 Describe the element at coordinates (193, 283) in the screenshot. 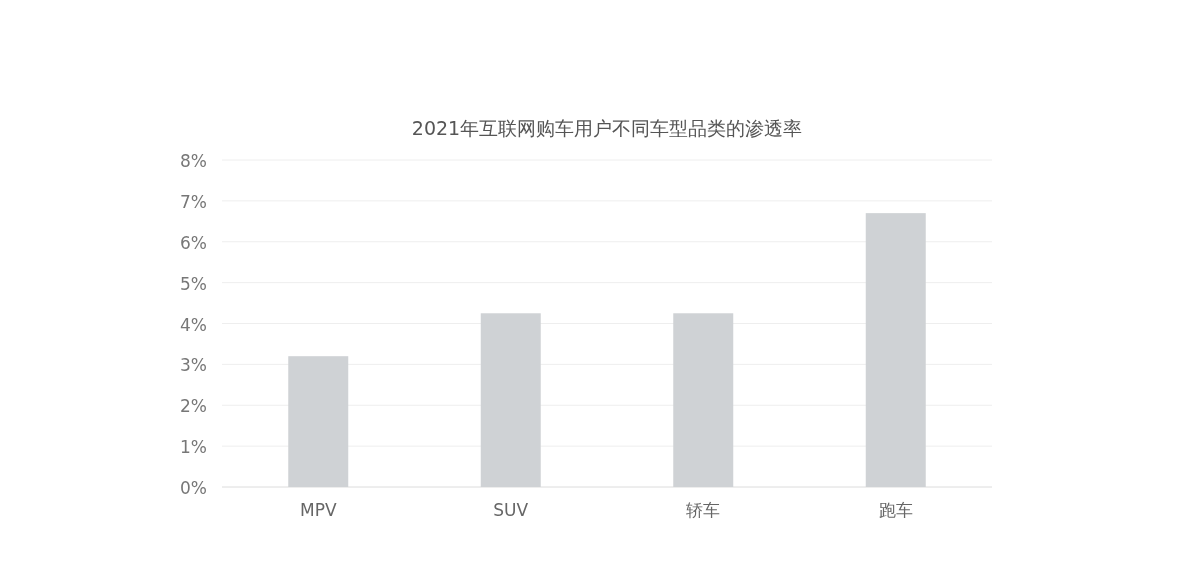

I see `y-tick-label: 5%` at that location.